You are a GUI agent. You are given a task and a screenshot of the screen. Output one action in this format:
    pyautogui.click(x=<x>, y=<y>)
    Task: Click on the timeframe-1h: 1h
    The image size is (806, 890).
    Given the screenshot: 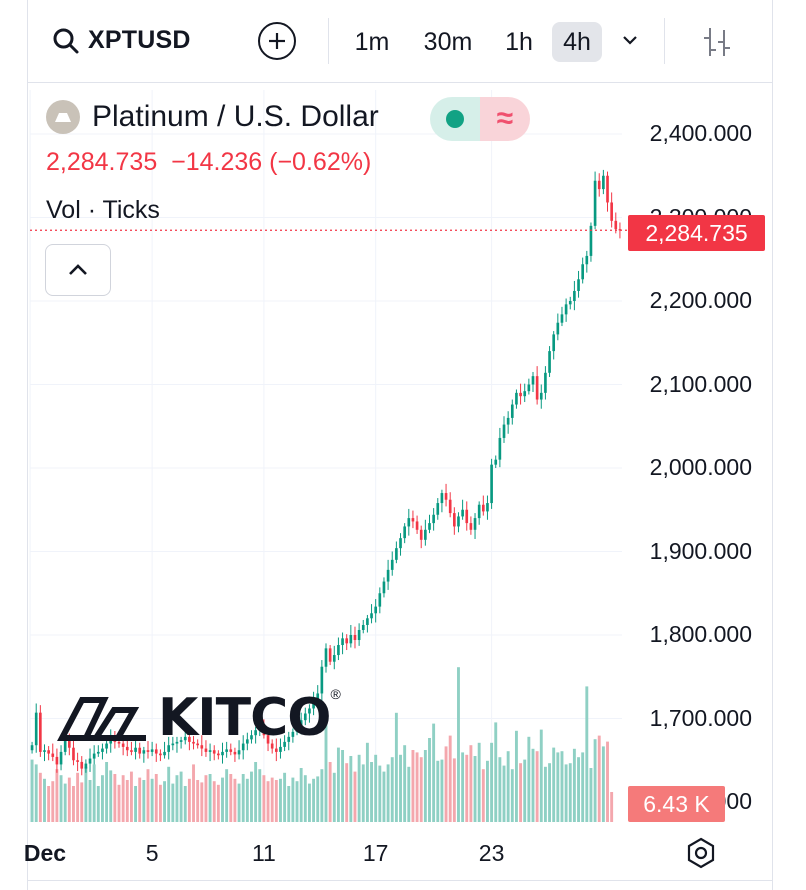 What is the action you would take?
    pyautogui.click(x=519, y=42)
    